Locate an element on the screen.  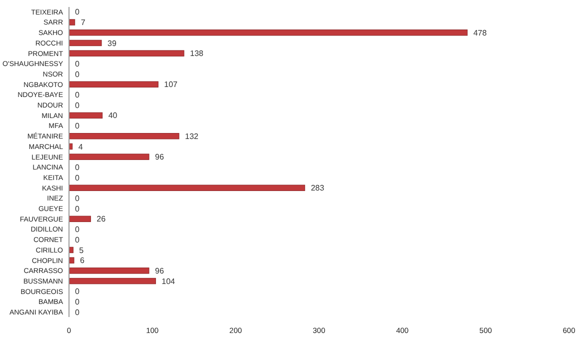
data-label: 4 is located at coordinates (81, 147).